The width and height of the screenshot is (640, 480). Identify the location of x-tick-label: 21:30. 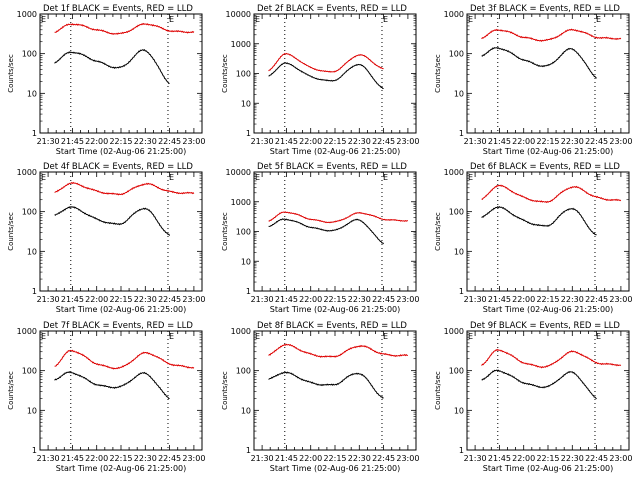
(48, 458).